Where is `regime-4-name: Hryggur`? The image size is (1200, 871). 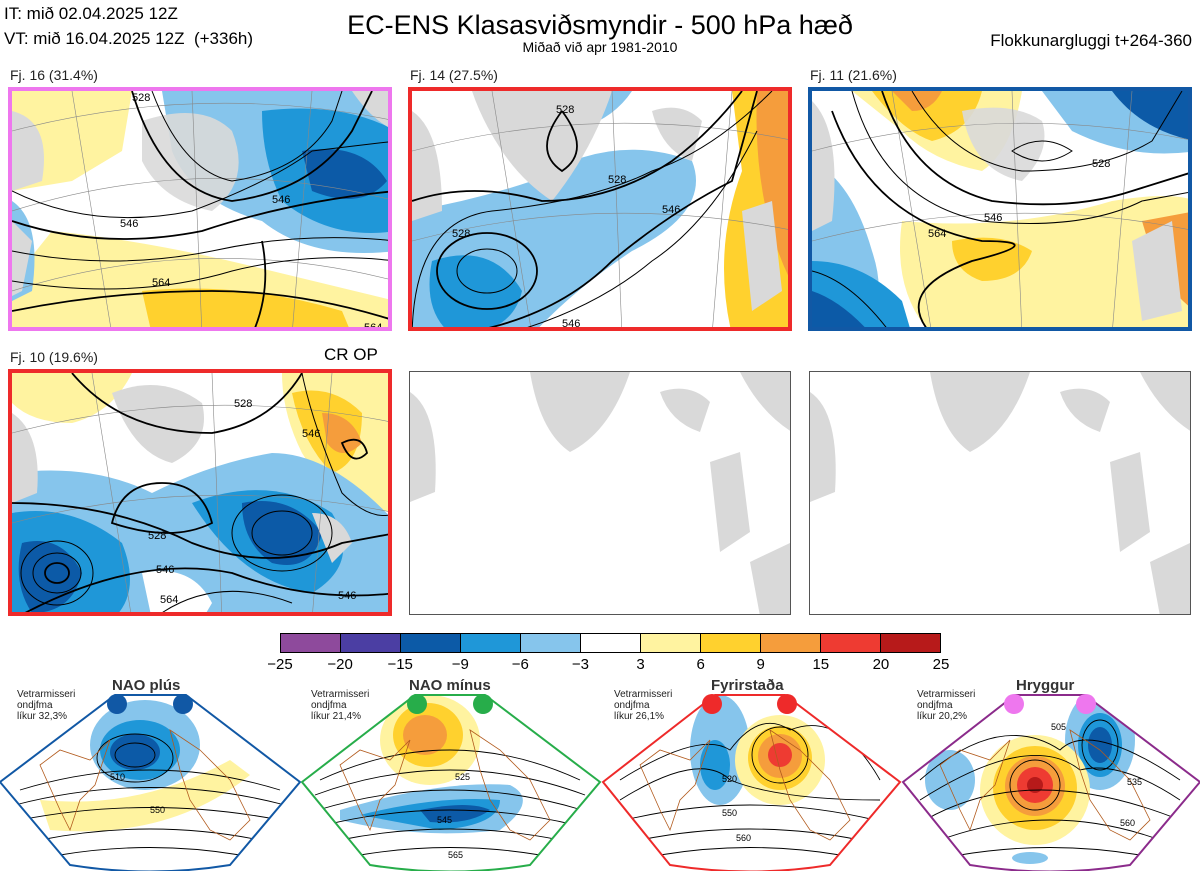 regime-4-name: Hryggur is located at coordinates (1045, 685).